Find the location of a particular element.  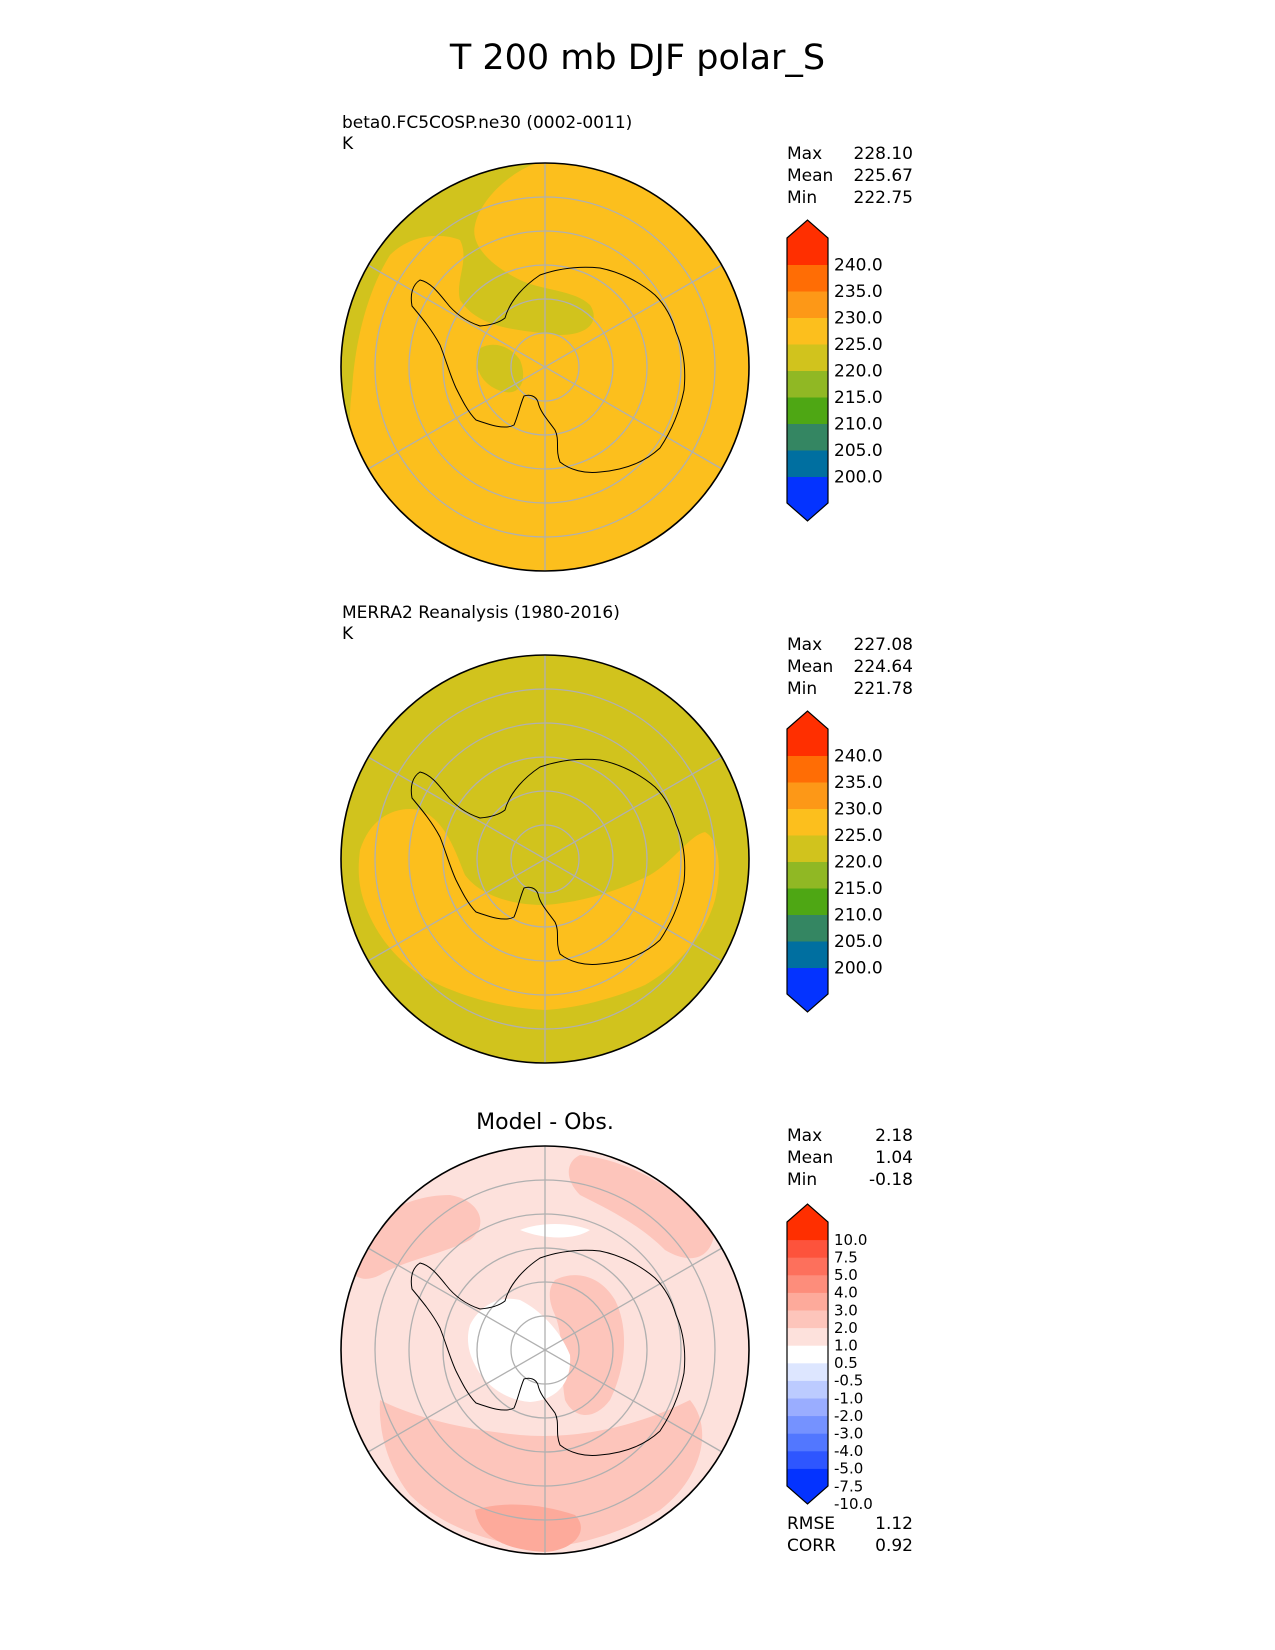

map-diff is located at coordinates (545, 1350).